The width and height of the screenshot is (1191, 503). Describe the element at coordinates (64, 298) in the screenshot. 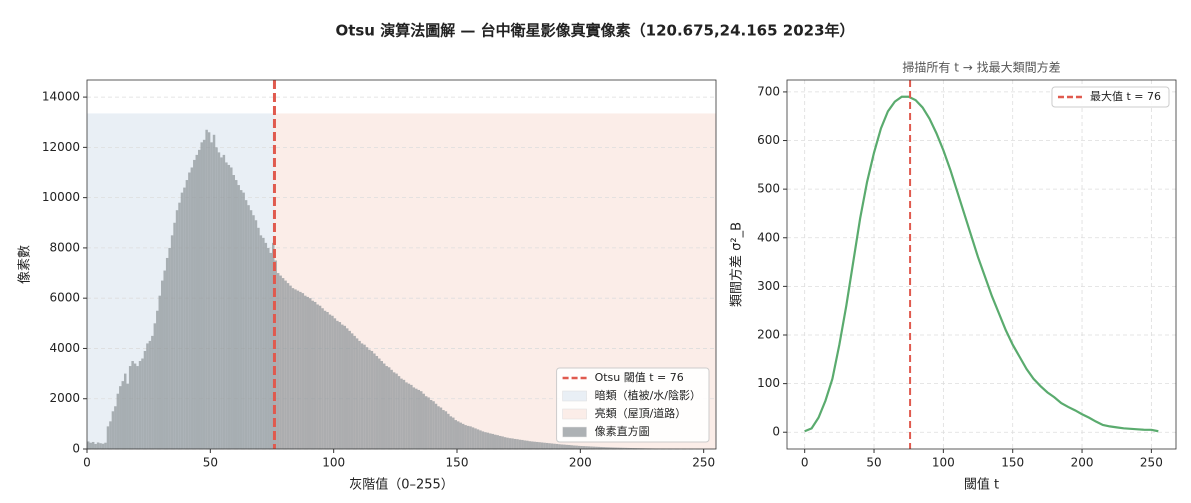

I see `y-tick-label: 6000` at that location.